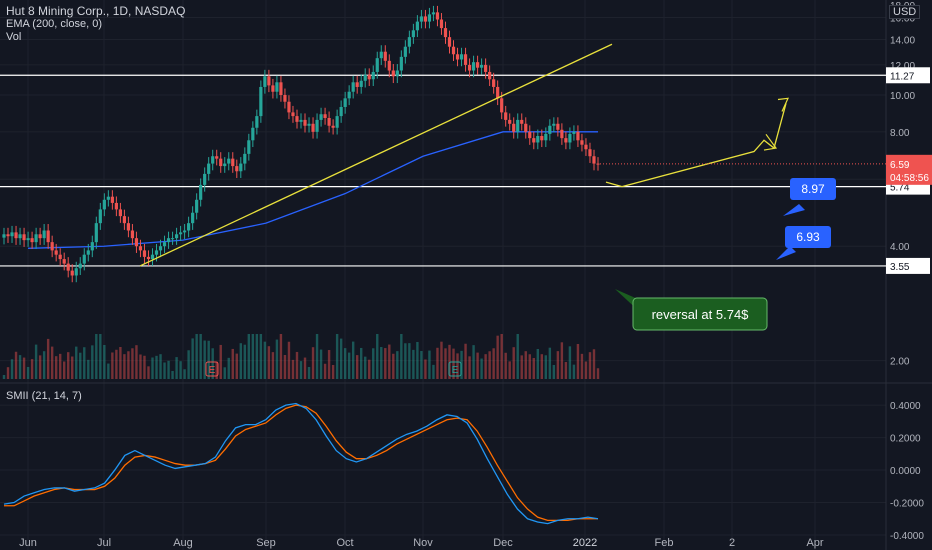 Image resolution: width=932 pixels, height=550 pixels. What do you see at coordinates (423, 543) in the screenshot?
I see `time-tick-label: Nov` at bounding box center [423, 543].